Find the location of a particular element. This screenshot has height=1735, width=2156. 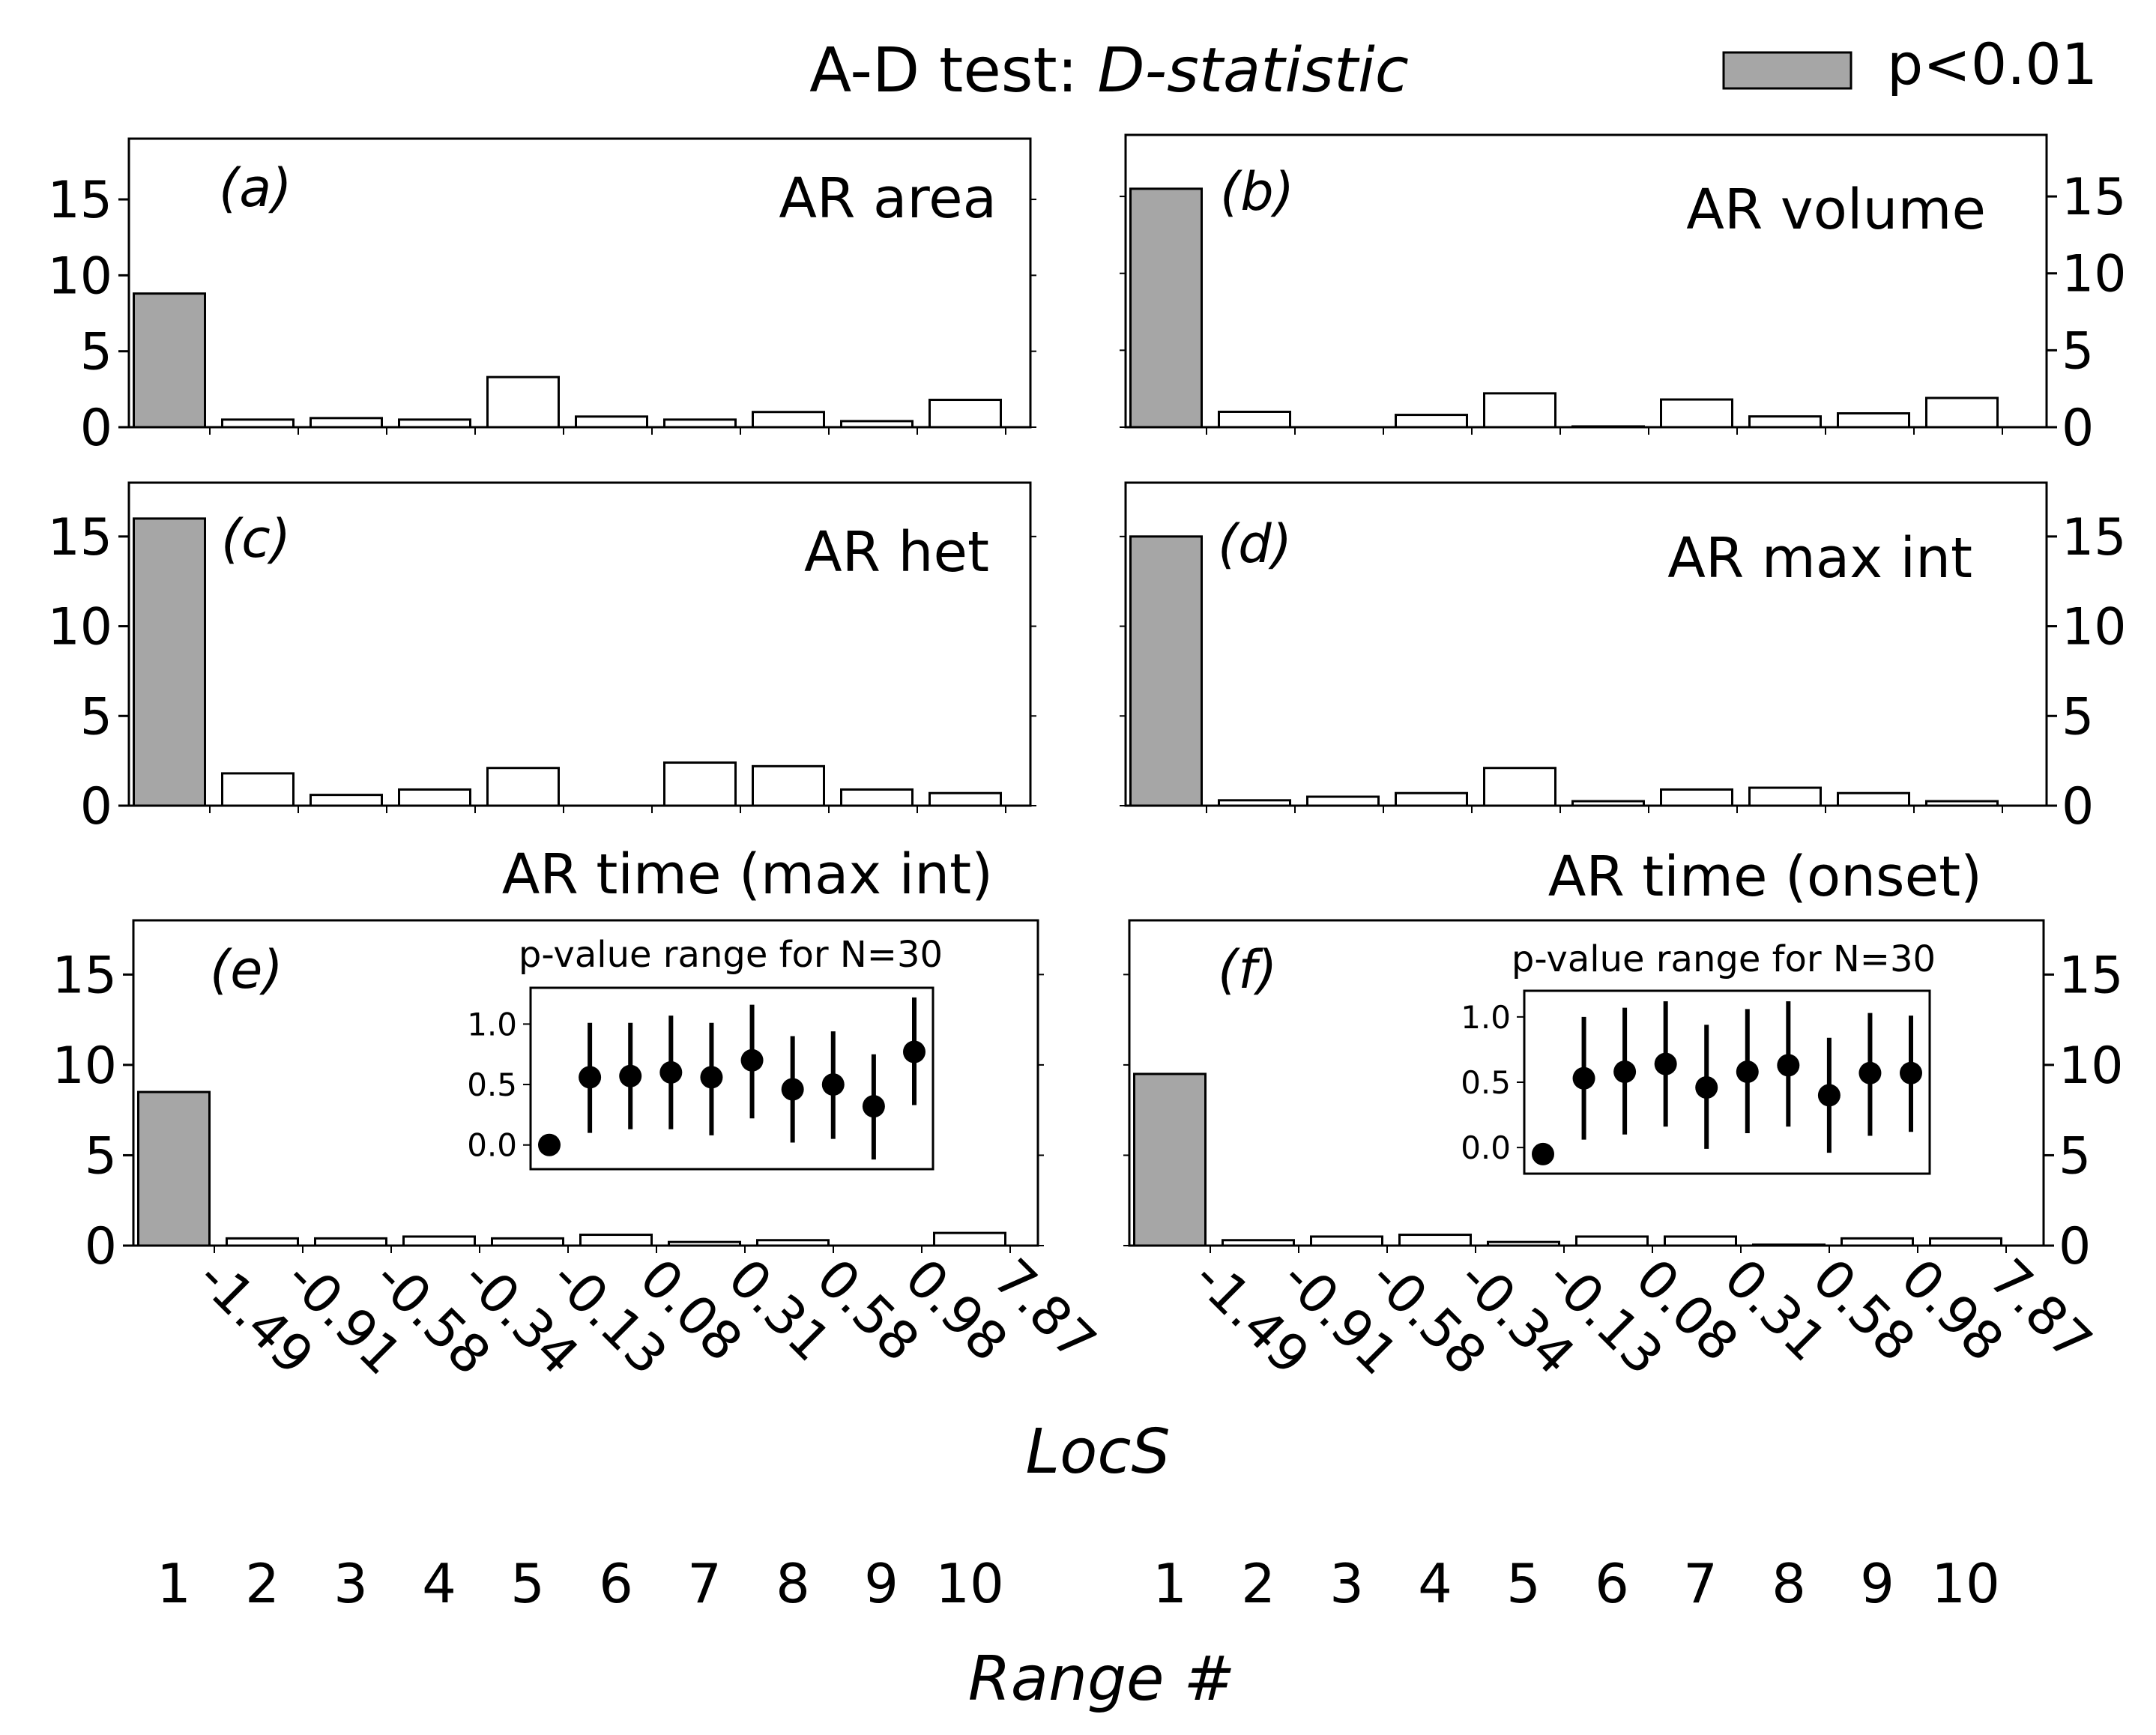

panel-c-letter: (c) is located at coordinates (256, 539).